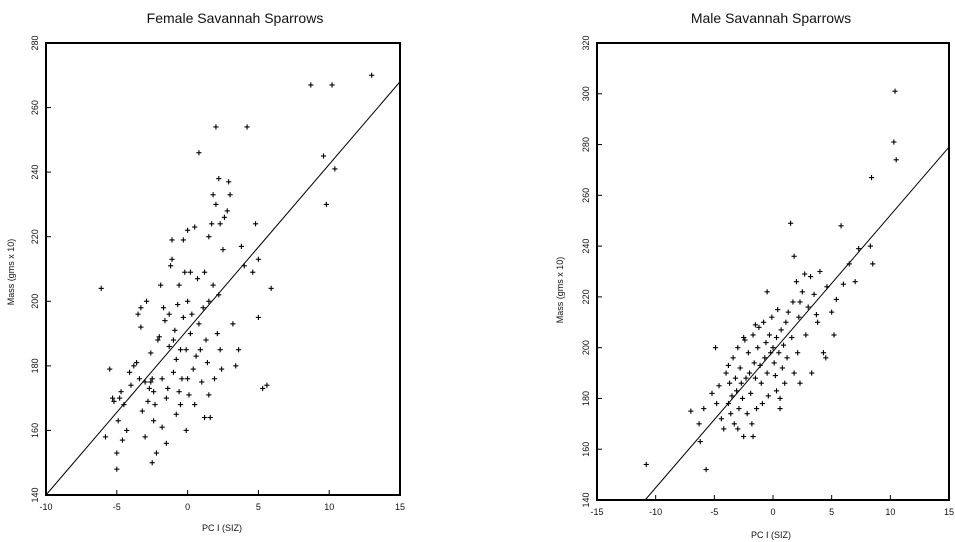  Describe the element at coordinates (586, 499) in the screenshot. I see `y-tick-label: 140` at that location.